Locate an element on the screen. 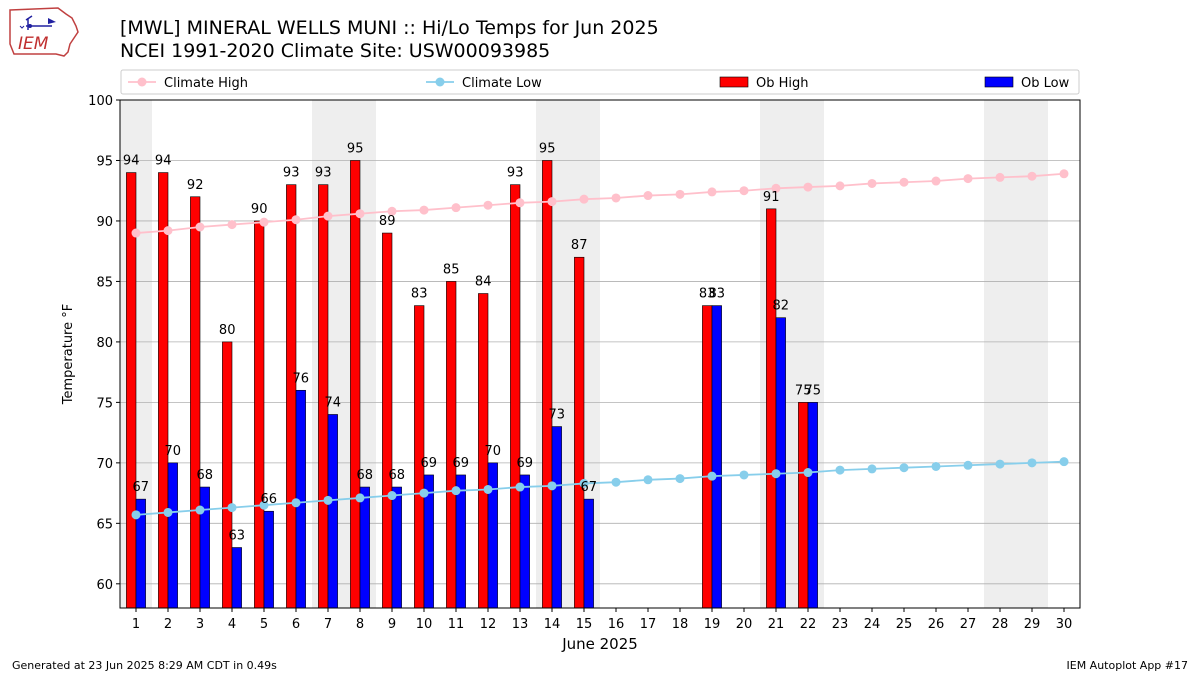 This screenshot has height=675, width=1200. legend-ob-high-swatch is located at coordinates (734, 82).